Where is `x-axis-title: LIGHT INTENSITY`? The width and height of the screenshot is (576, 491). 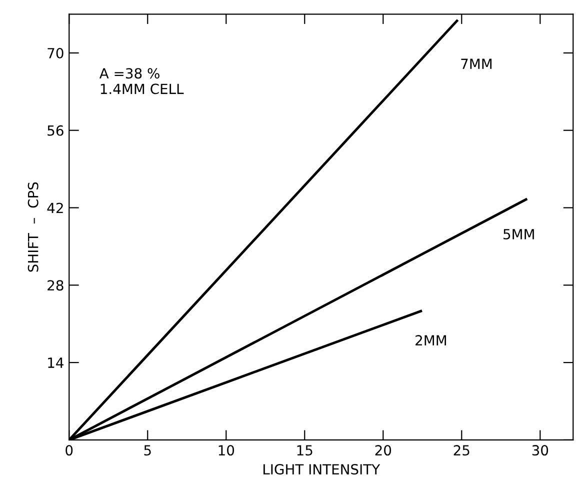
x-axis-title: LIGHT INTENSITY is located at coordinates (322, 469).